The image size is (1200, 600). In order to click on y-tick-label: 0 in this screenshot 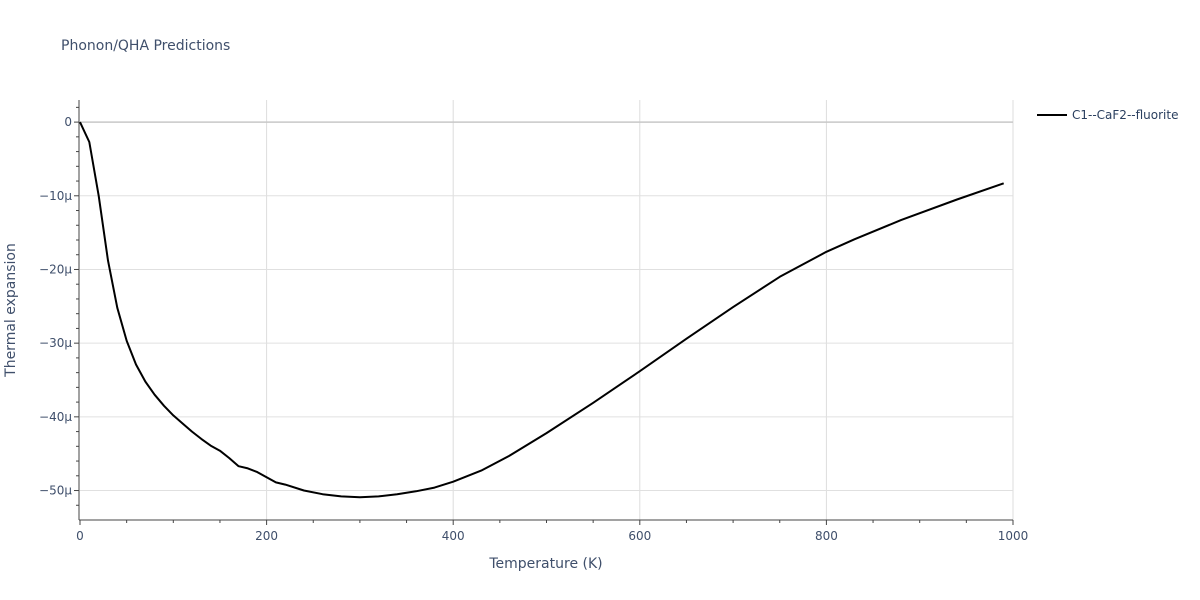, I will do `click(68, 122)`.